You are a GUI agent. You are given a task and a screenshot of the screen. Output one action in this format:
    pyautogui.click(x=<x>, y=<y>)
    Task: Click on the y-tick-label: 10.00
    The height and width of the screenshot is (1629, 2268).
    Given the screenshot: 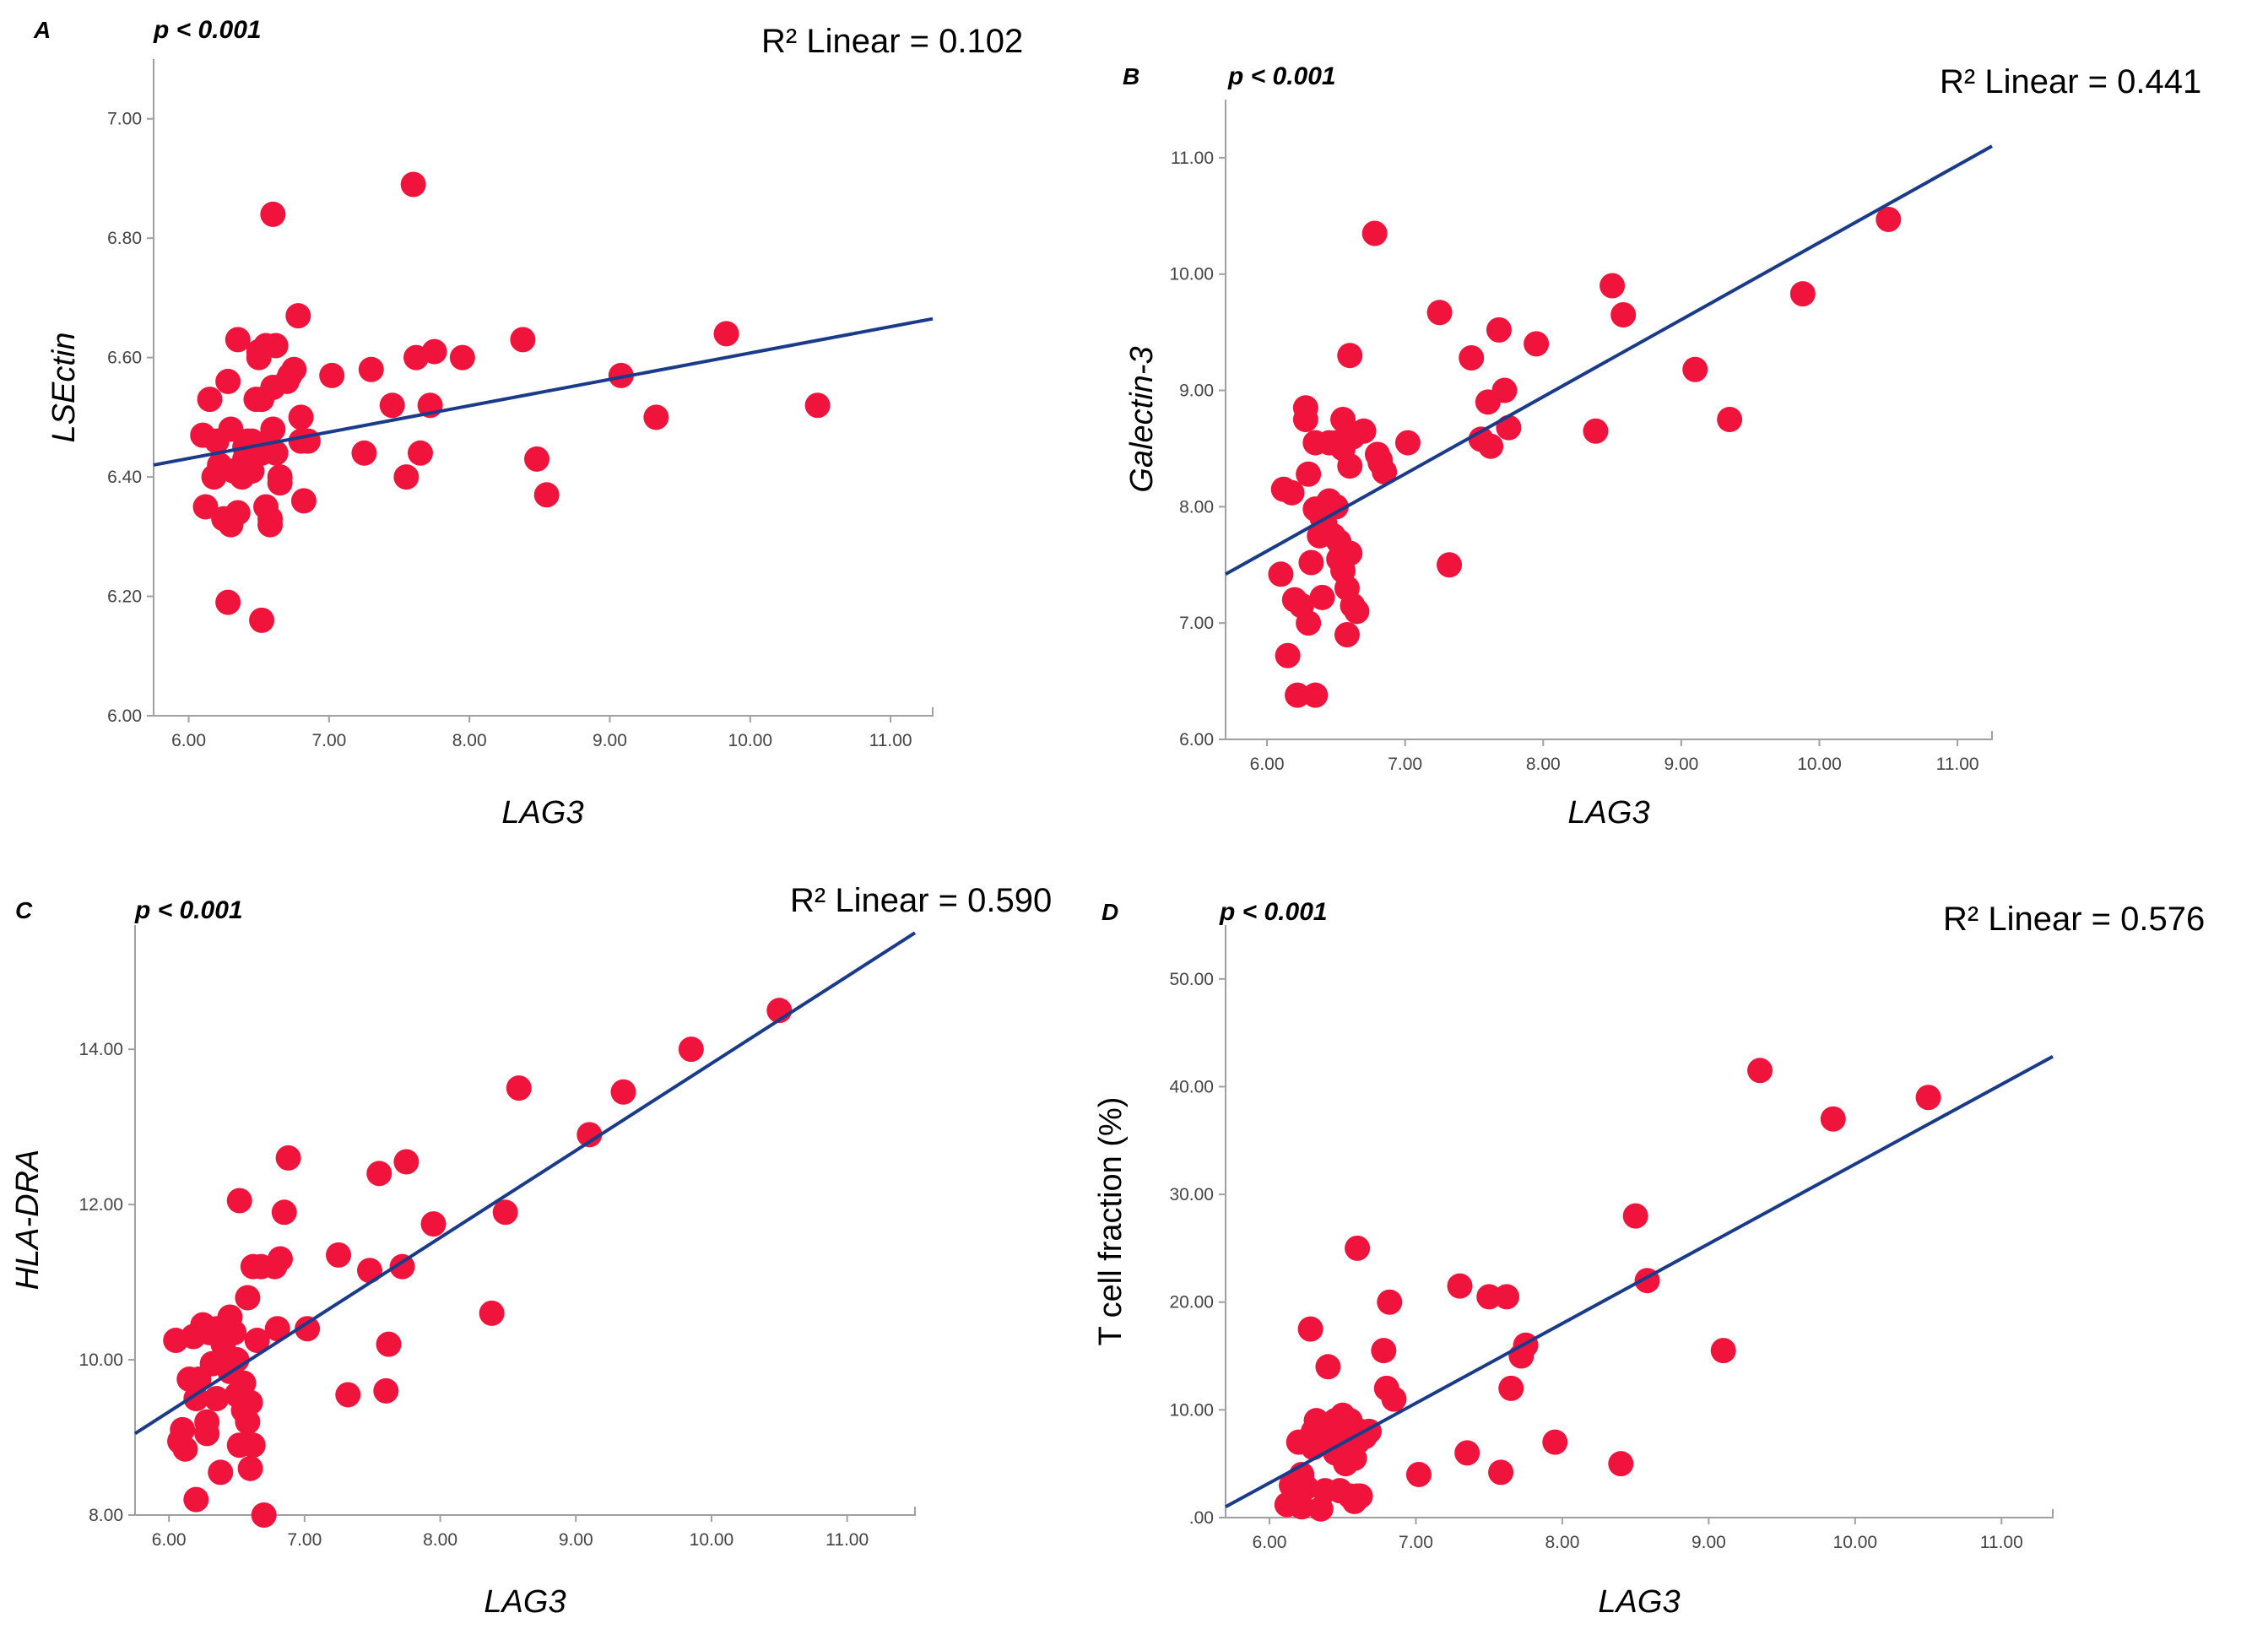 What is the action you would take?
    pyautogui.click(x=1192, y=274)
    